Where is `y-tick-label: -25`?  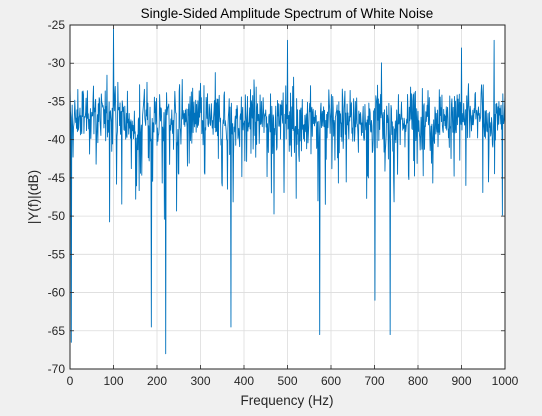 y-tick-label: -25 is located at coordinates (57, 25).